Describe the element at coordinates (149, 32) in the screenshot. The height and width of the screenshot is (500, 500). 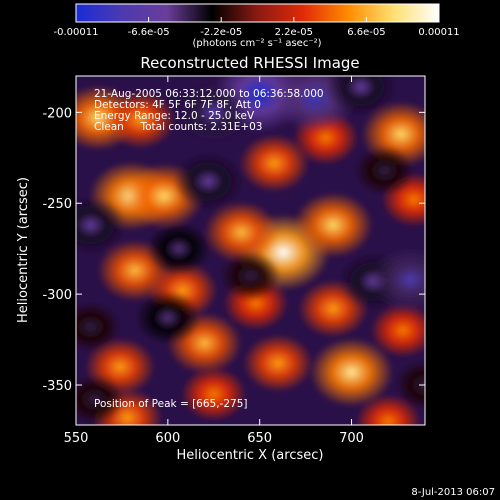
I see `colorbar-tick-label: -6.6e-05` at that location.